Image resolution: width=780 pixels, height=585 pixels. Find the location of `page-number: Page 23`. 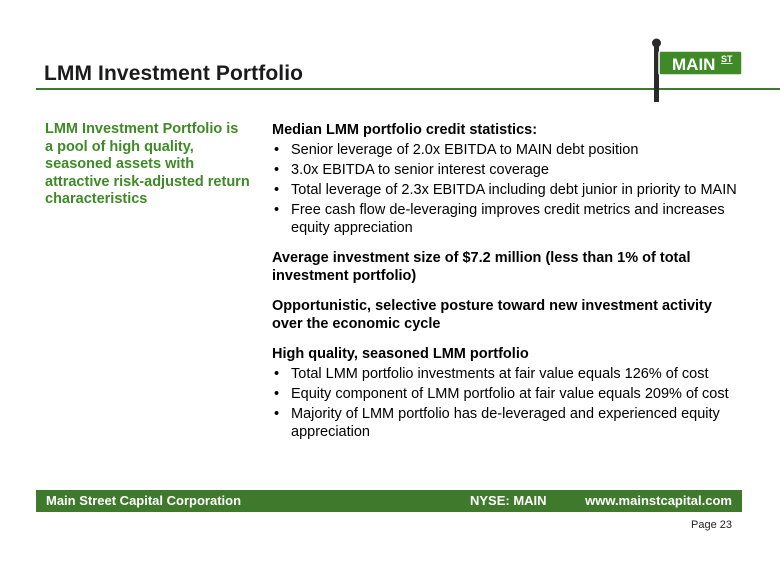

page-number: Page 23 is located at coordinates (711, 525).